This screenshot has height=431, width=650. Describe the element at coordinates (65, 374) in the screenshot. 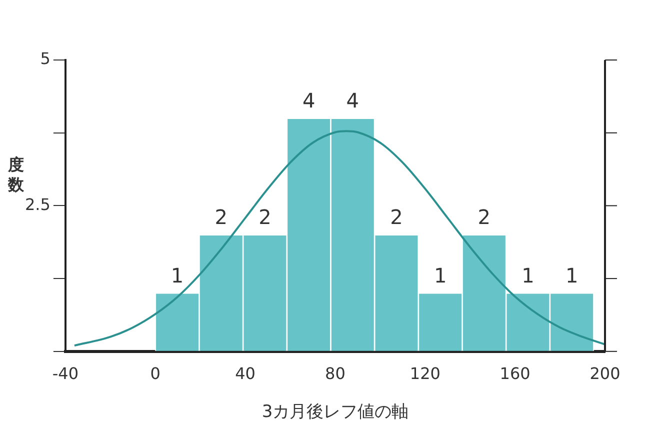

I see `x-tick-label: -40` at that location.